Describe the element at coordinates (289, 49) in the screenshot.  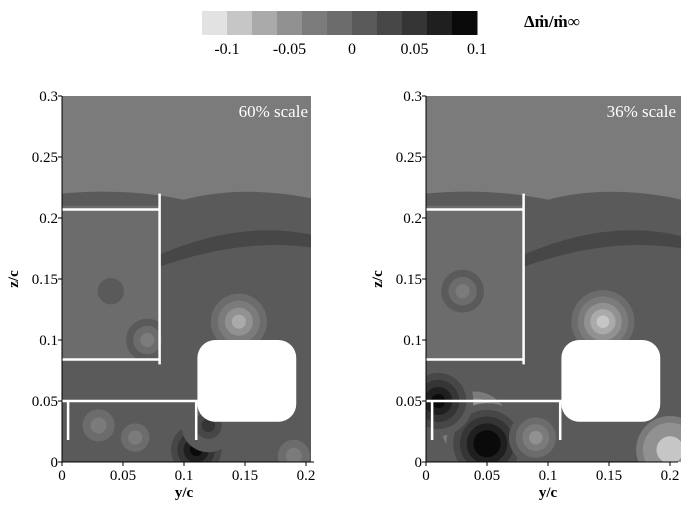
I see `colorbar-tick-label: -0.05` at that location.